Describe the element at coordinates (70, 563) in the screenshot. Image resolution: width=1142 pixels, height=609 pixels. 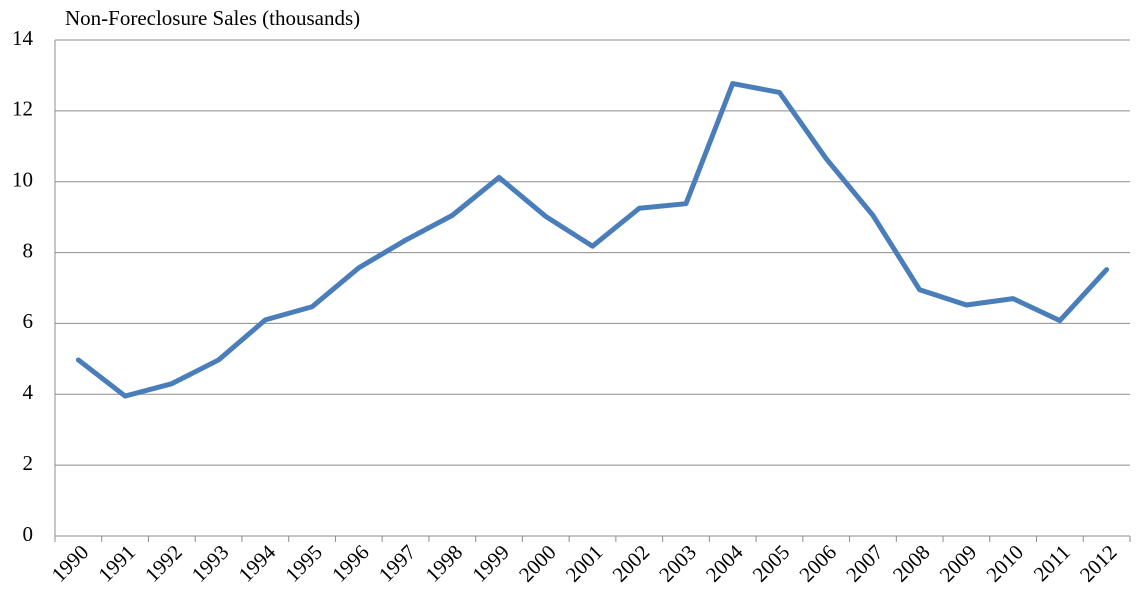
I see `x-tick-label: 1990` at that location.